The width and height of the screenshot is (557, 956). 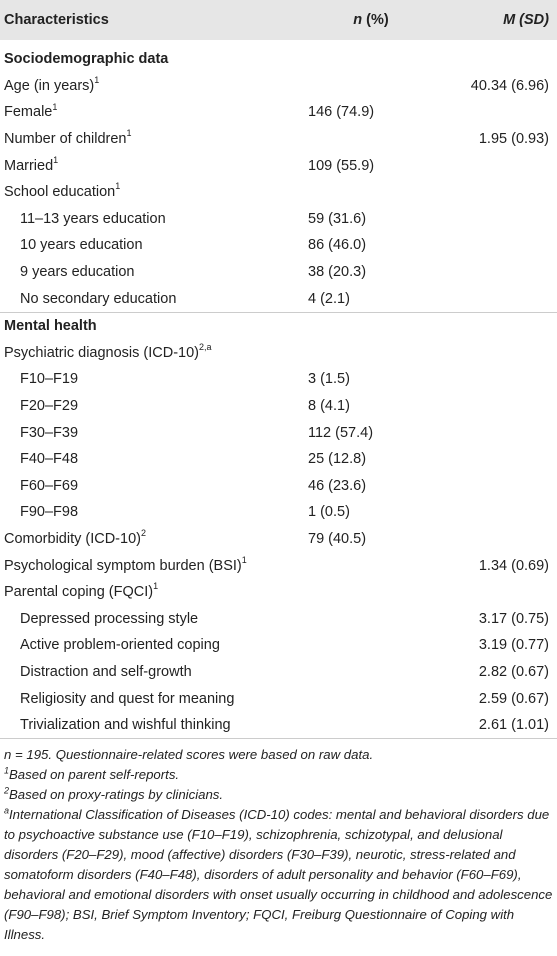 What do you see at coordinates (49, 406) in the screenshot?
I see `characteristic-label: F20–F29` at bounding box center [49, 406].